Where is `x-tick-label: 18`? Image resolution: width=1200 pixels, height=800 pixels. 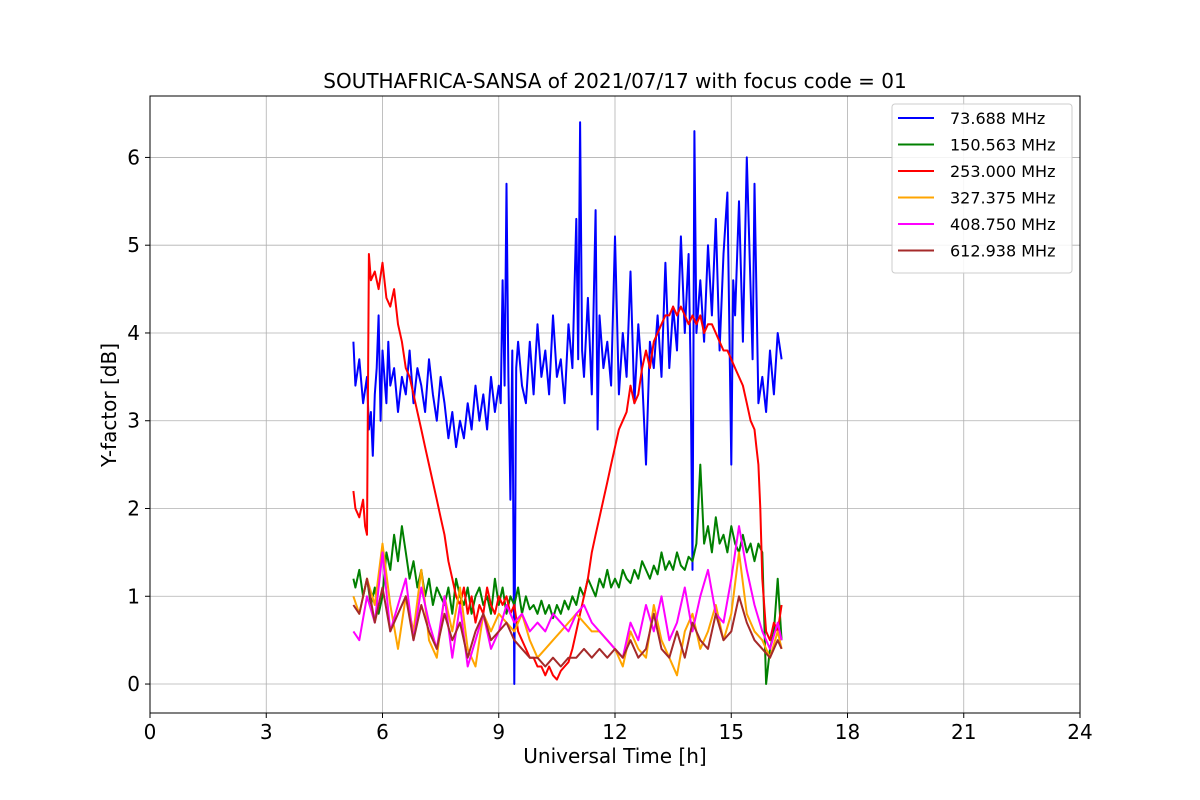 x-tick-label: 18 is located at coordinates (847, 732).